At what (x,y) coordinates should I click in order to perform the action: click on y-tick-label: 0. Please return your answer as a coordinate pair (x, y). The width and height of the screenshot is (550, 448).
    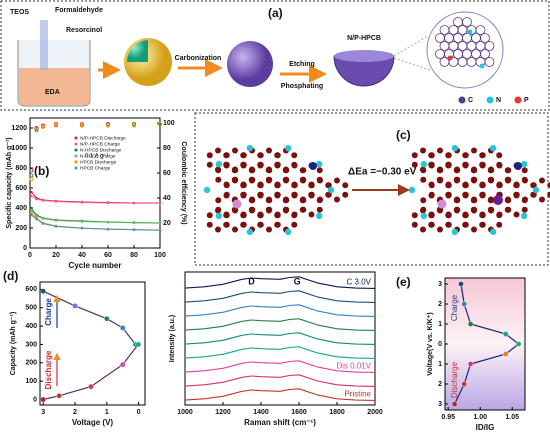
    Looking at the image, I should click on (25, 248).